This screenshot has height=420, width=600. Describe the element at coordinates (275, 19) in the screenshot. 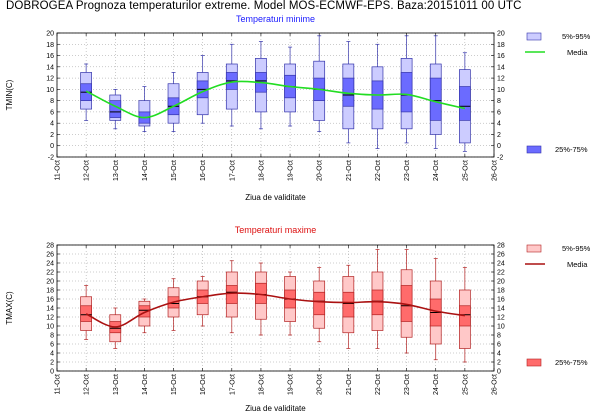

I see `chart-title: Temperaturi minime` at that location.